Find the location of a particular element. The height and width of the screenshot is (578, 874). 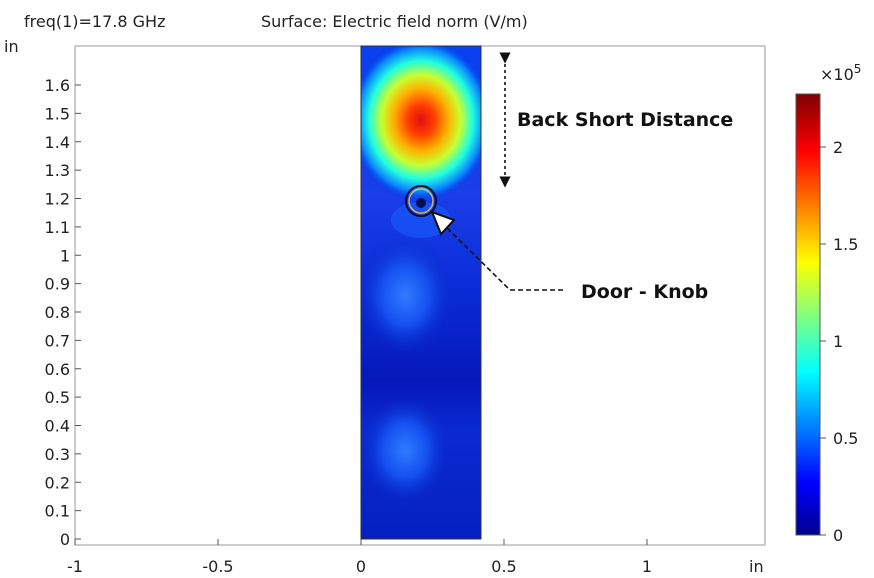

y-tick-label: 0.4 is located at coordinates (57, 426).